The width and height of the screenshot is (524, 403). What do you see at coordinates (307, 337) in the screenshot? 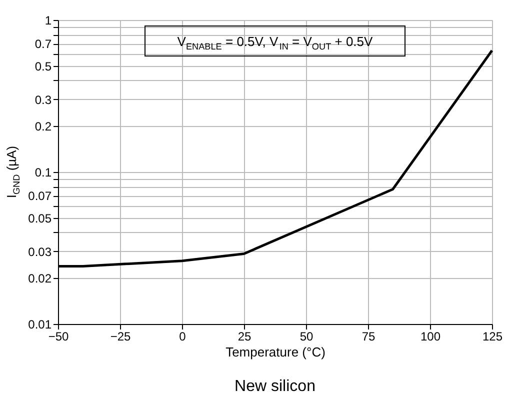
I see `x-tick-label: 50` at bounding box center [307, 337].